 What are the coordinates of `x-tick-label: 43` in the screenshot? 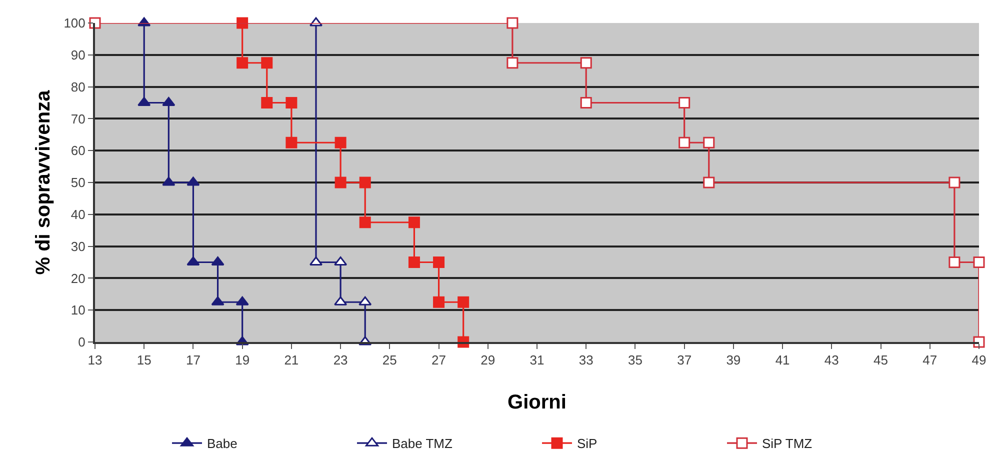 It's located at (831, 360).